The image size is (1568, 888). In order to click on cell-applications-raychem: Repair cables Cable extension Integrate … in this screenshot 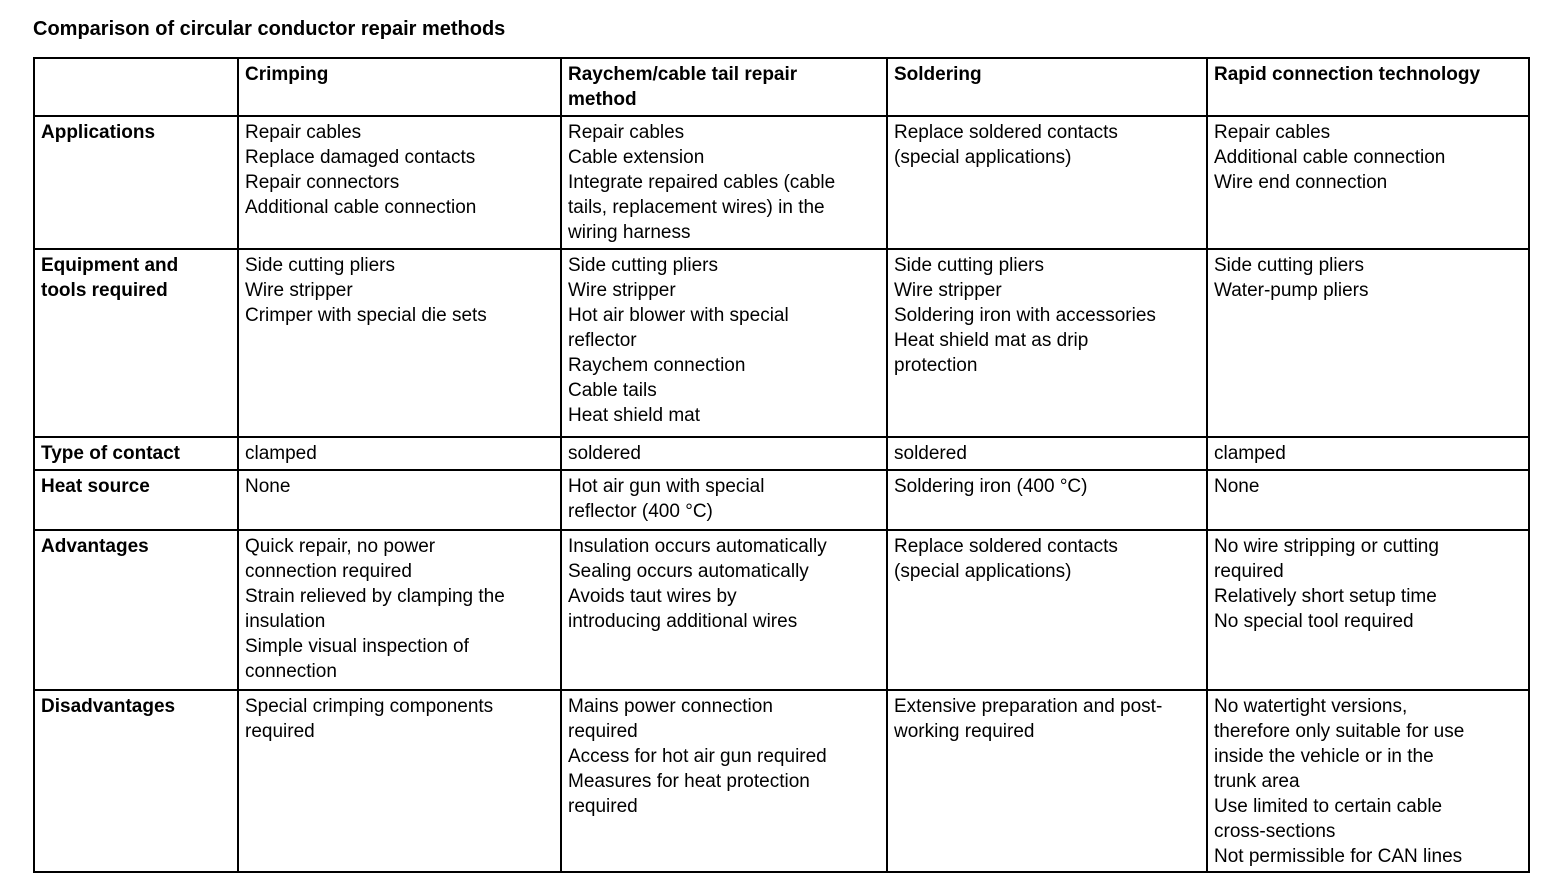, I will do `click(724, 182)`.